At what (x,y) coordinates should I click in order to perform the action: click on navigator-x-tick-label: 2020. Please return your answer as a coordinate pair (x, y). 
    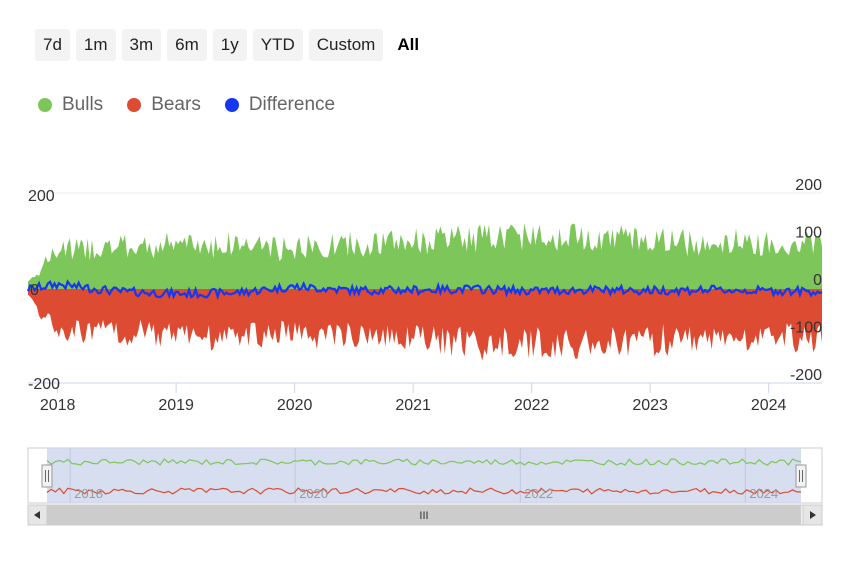
    Looking at the image, I should click on (313, 493).